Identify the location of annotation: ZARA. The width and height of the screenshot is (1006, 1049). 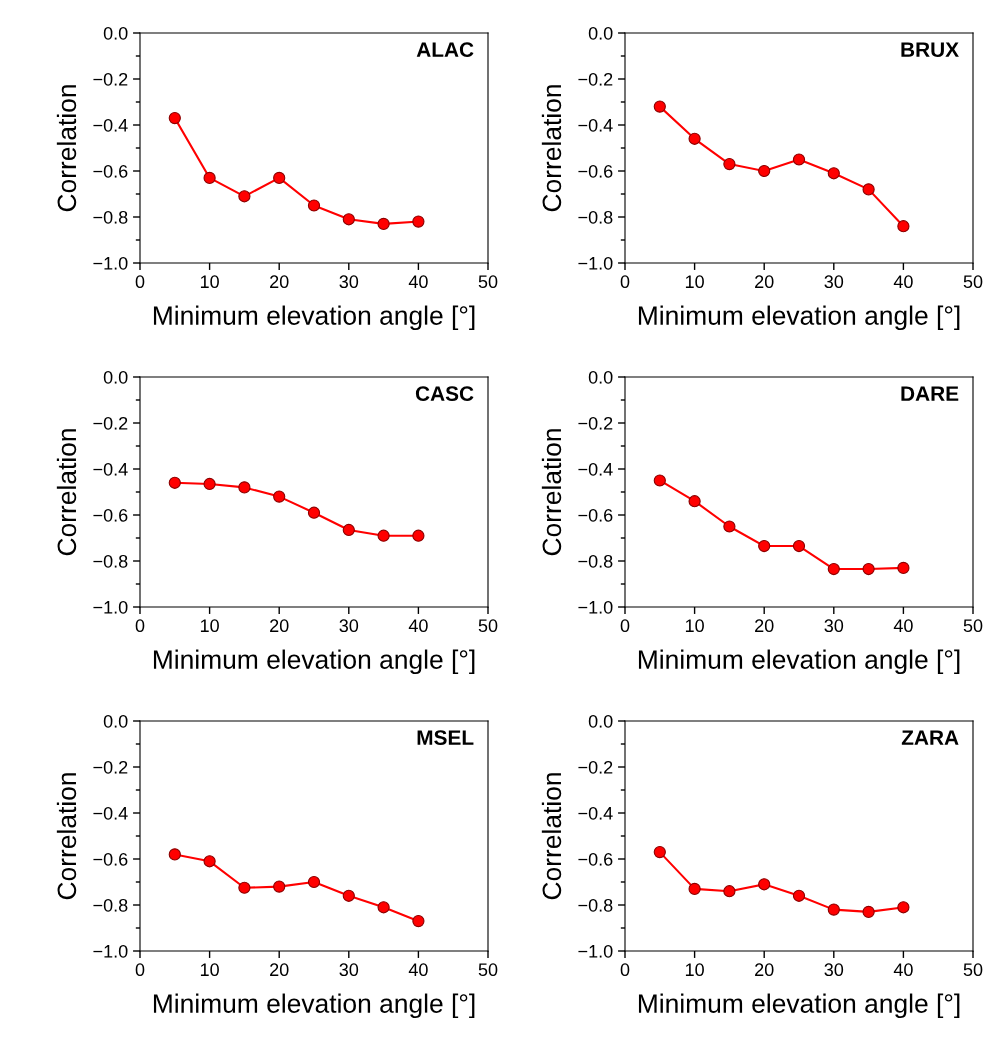
(930, 737).